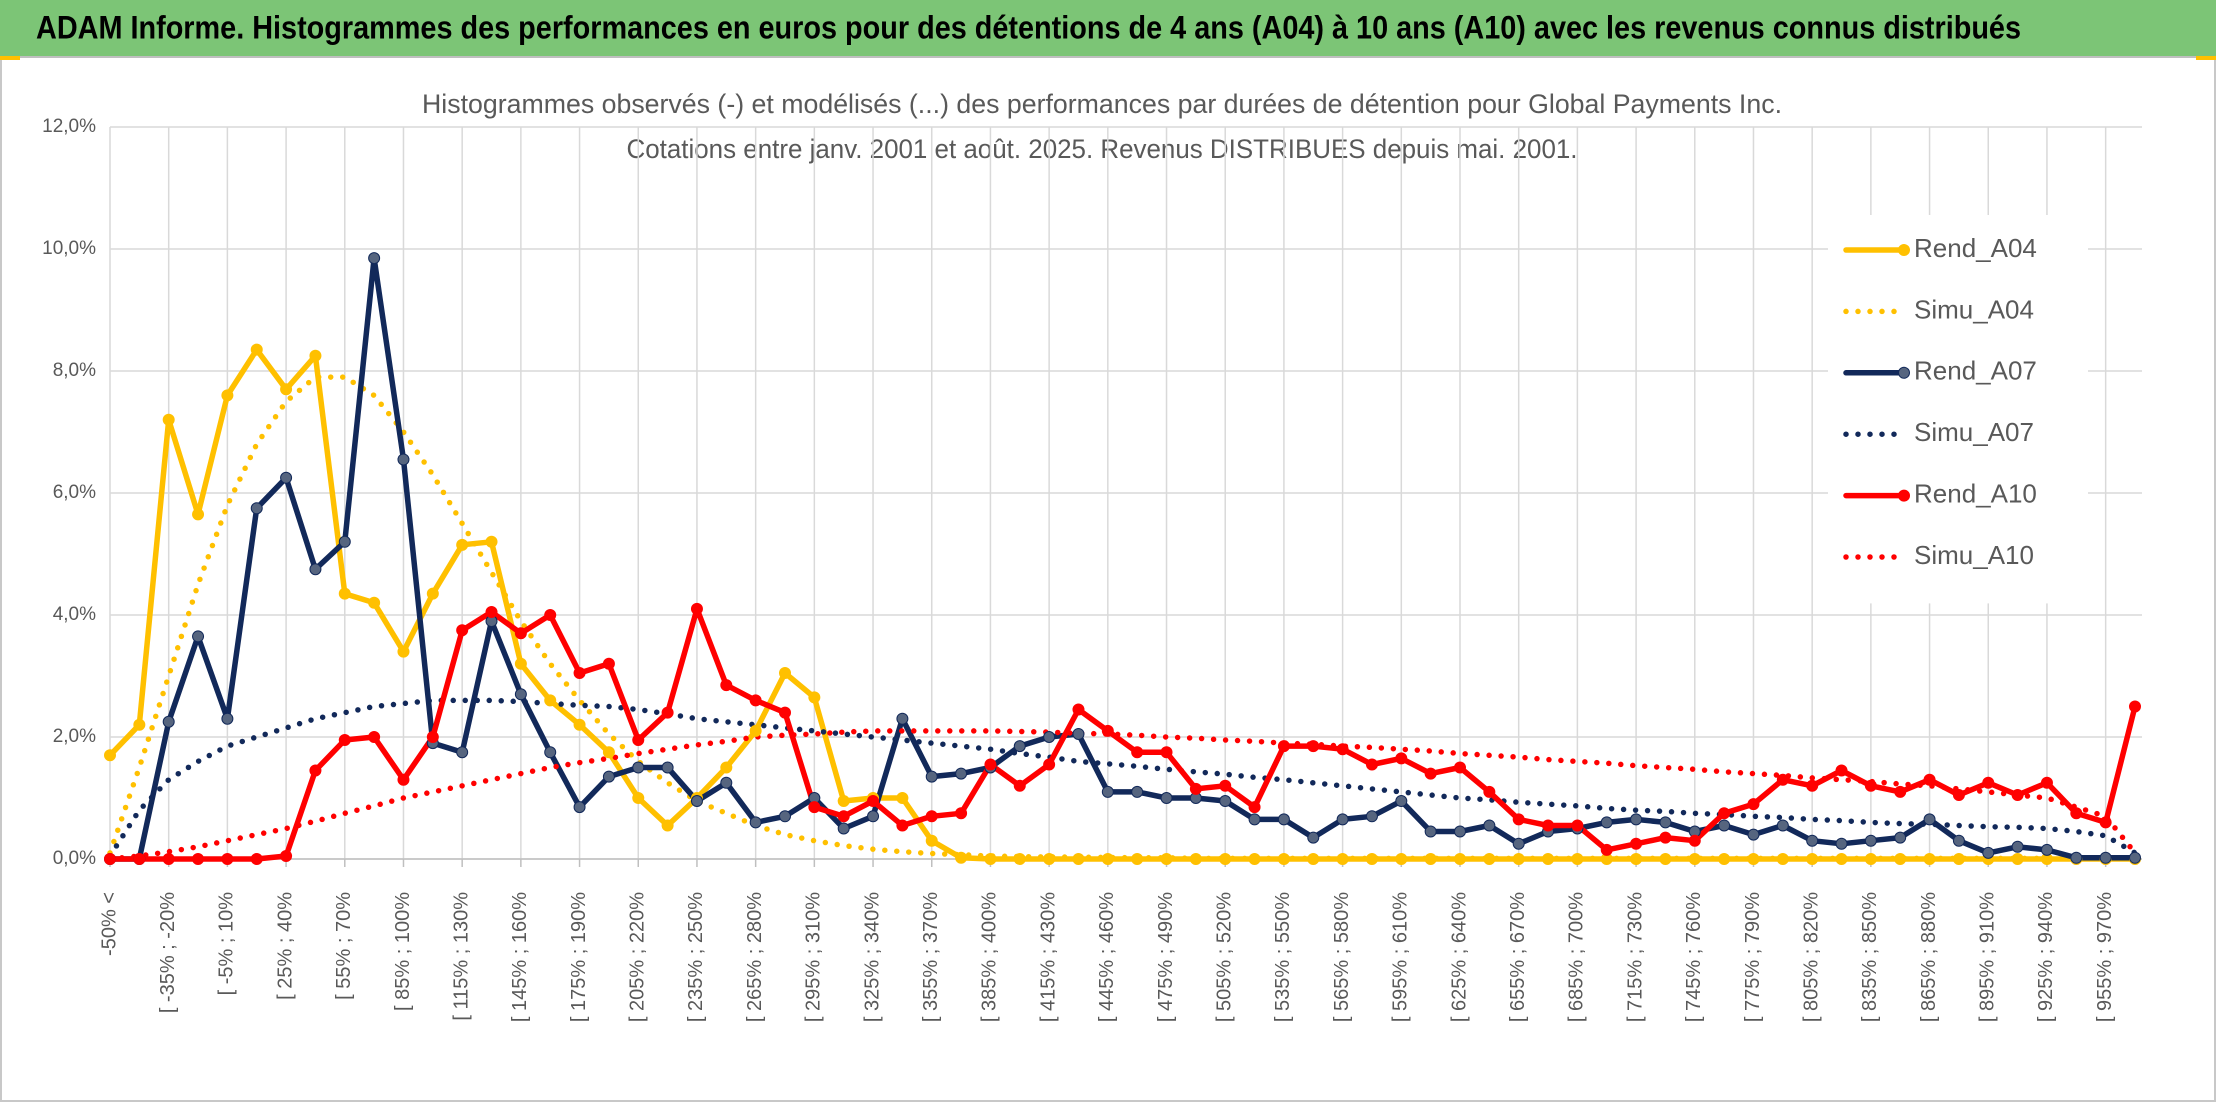  Describe the element at coordinates (579, 957) in the screenshot. I see `x-tick-label: [ 175% ; 190%` at that location.